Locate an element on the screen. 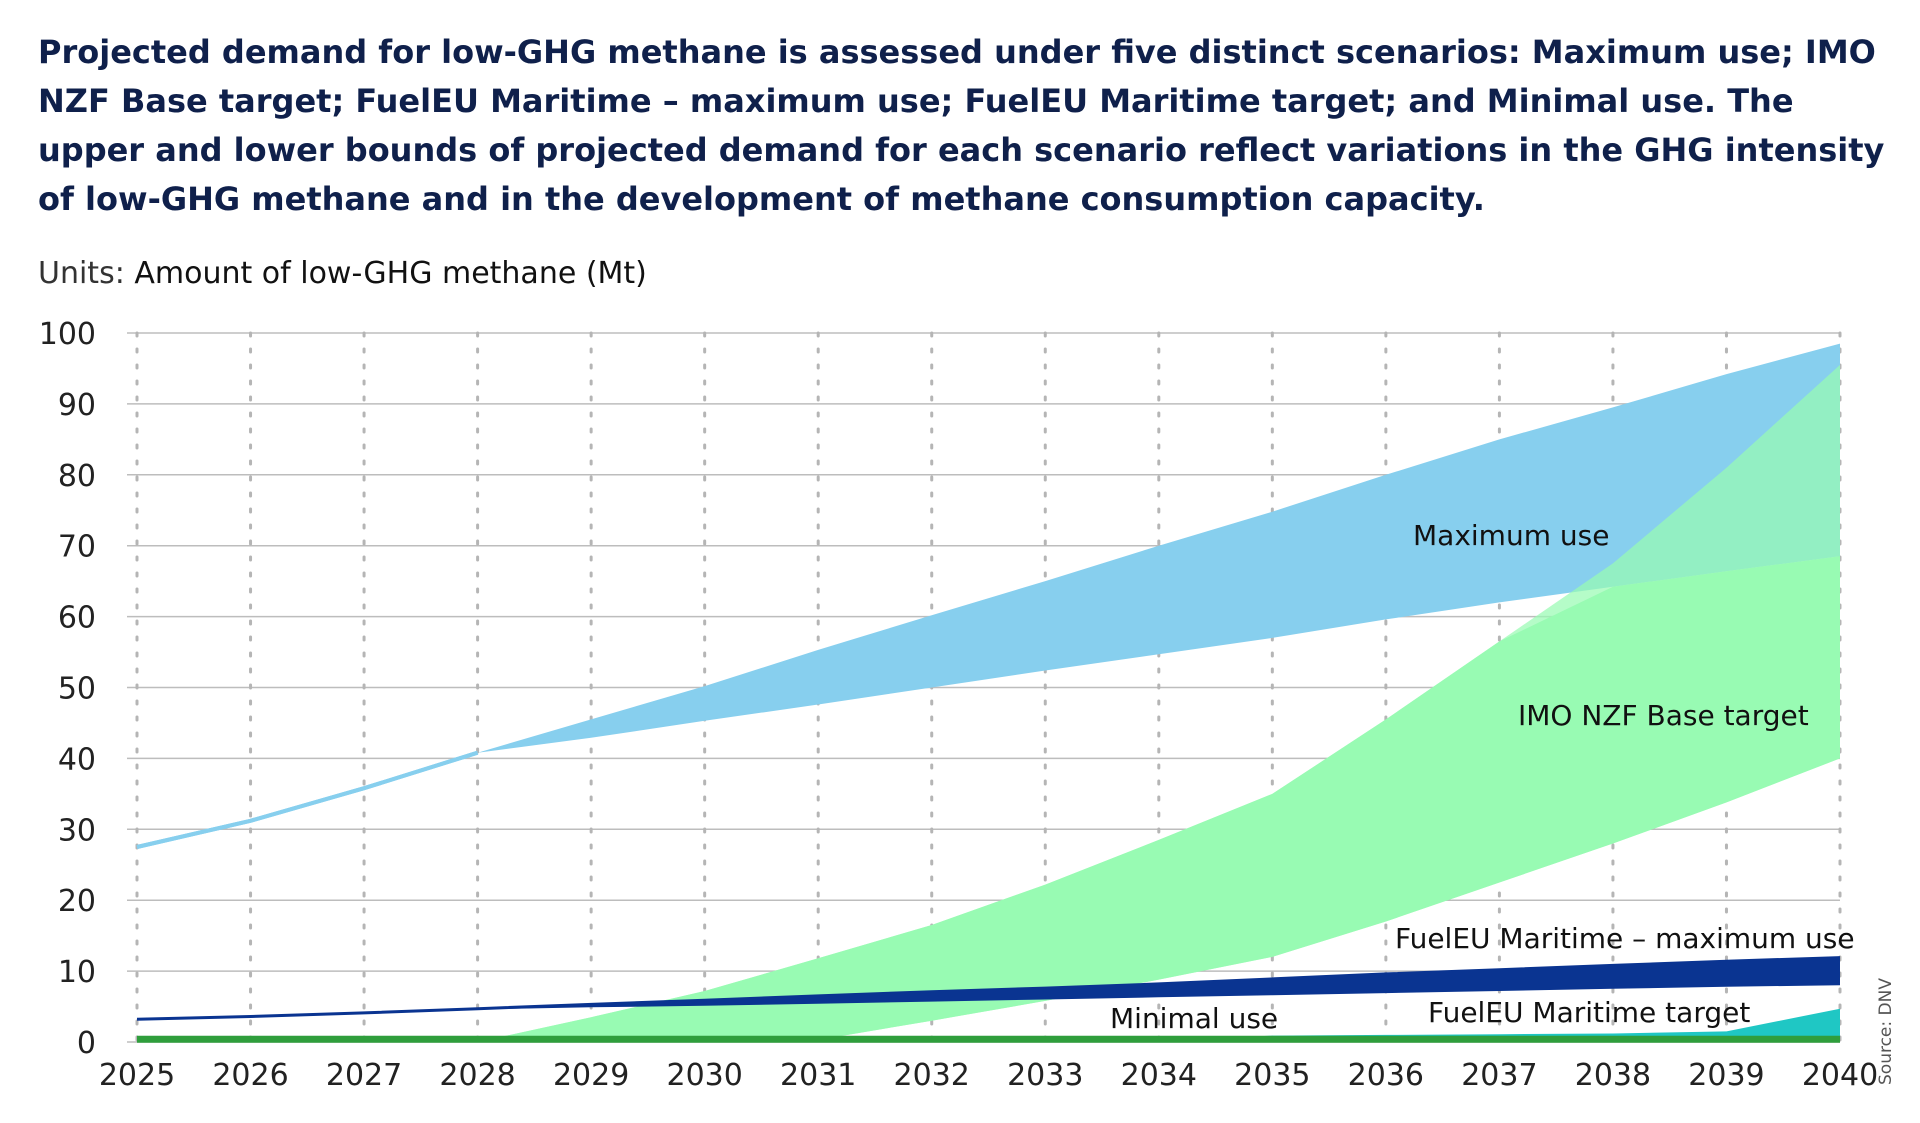 This screenshot has width=1920, height=1123. x-tick-label: 2032 is located at coordinates (932, 1075).